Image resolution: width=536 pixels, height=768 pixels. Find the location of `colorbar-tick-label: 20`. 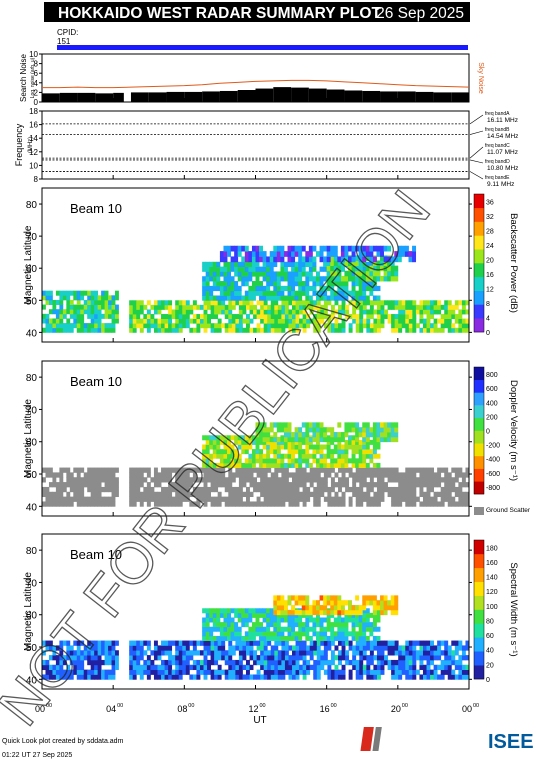

colorbar-tick-label: 20 is located at coordinates (490, 260).